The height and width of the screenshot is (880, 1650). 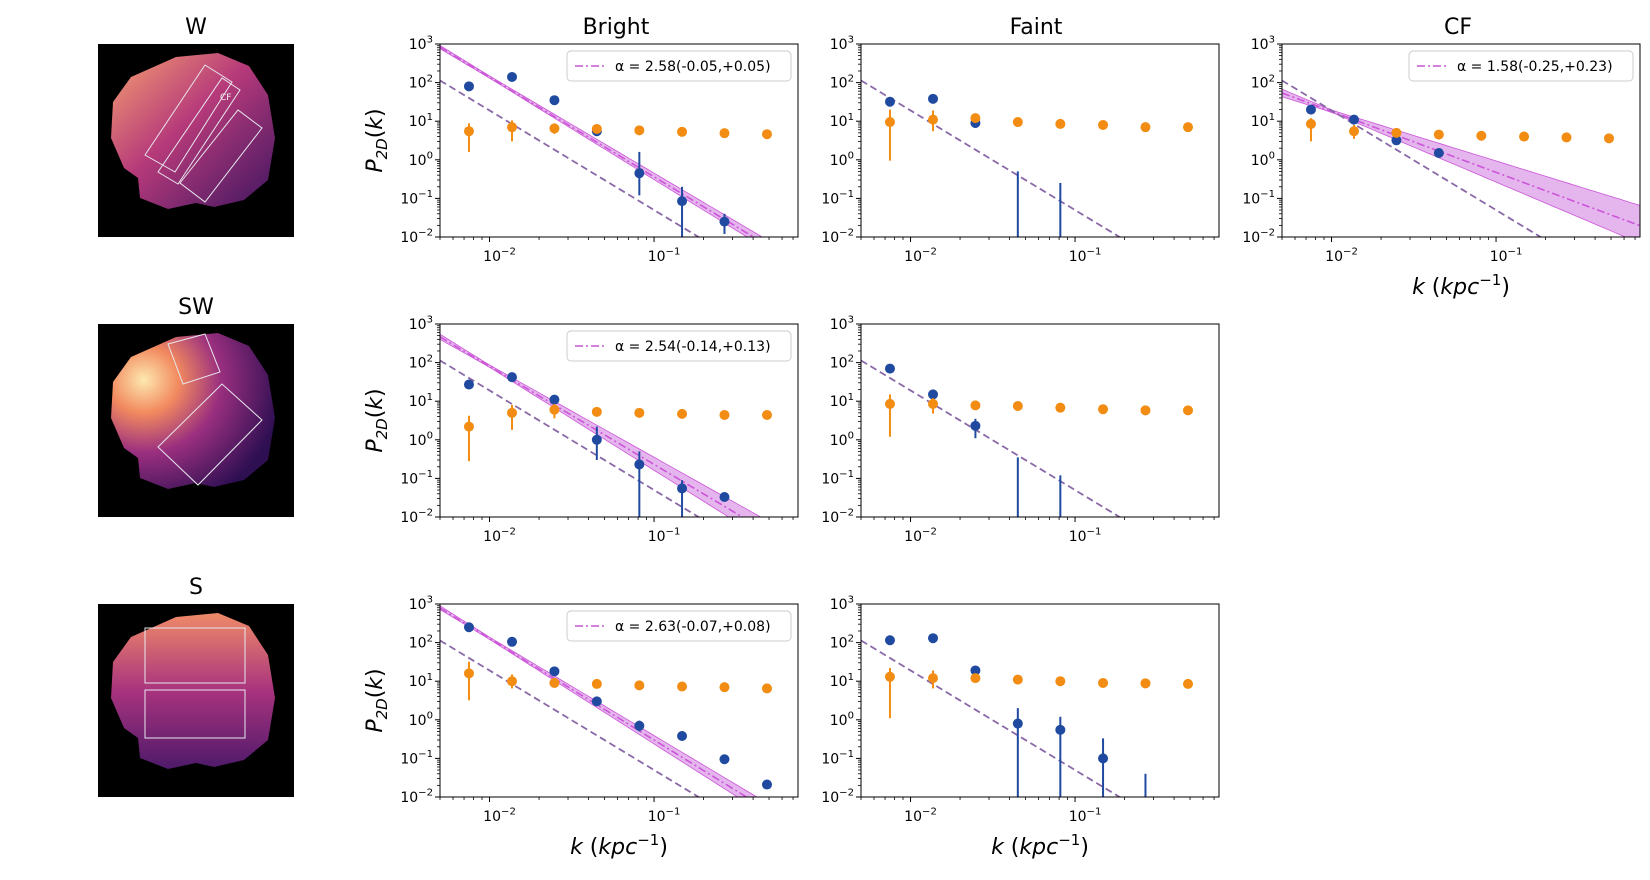 I want to click on panel-w-faint-plot-area, so click(x=1027, y=158).